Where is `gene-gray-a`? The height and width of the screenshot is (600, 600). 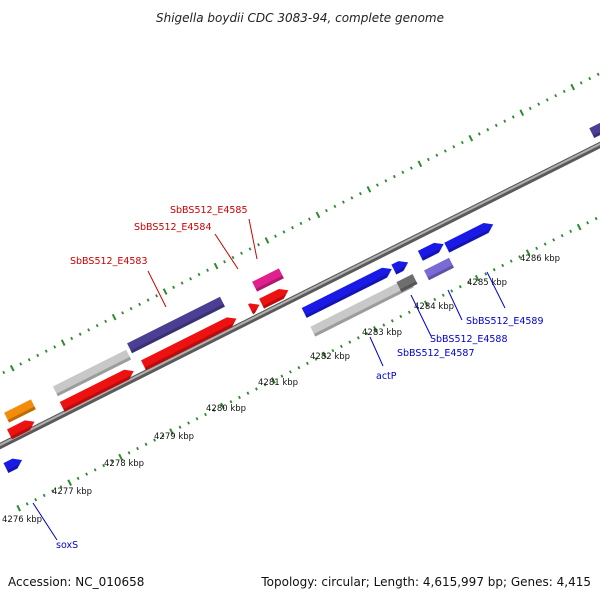
gene-gray-a is located at coordinates (92, 373).